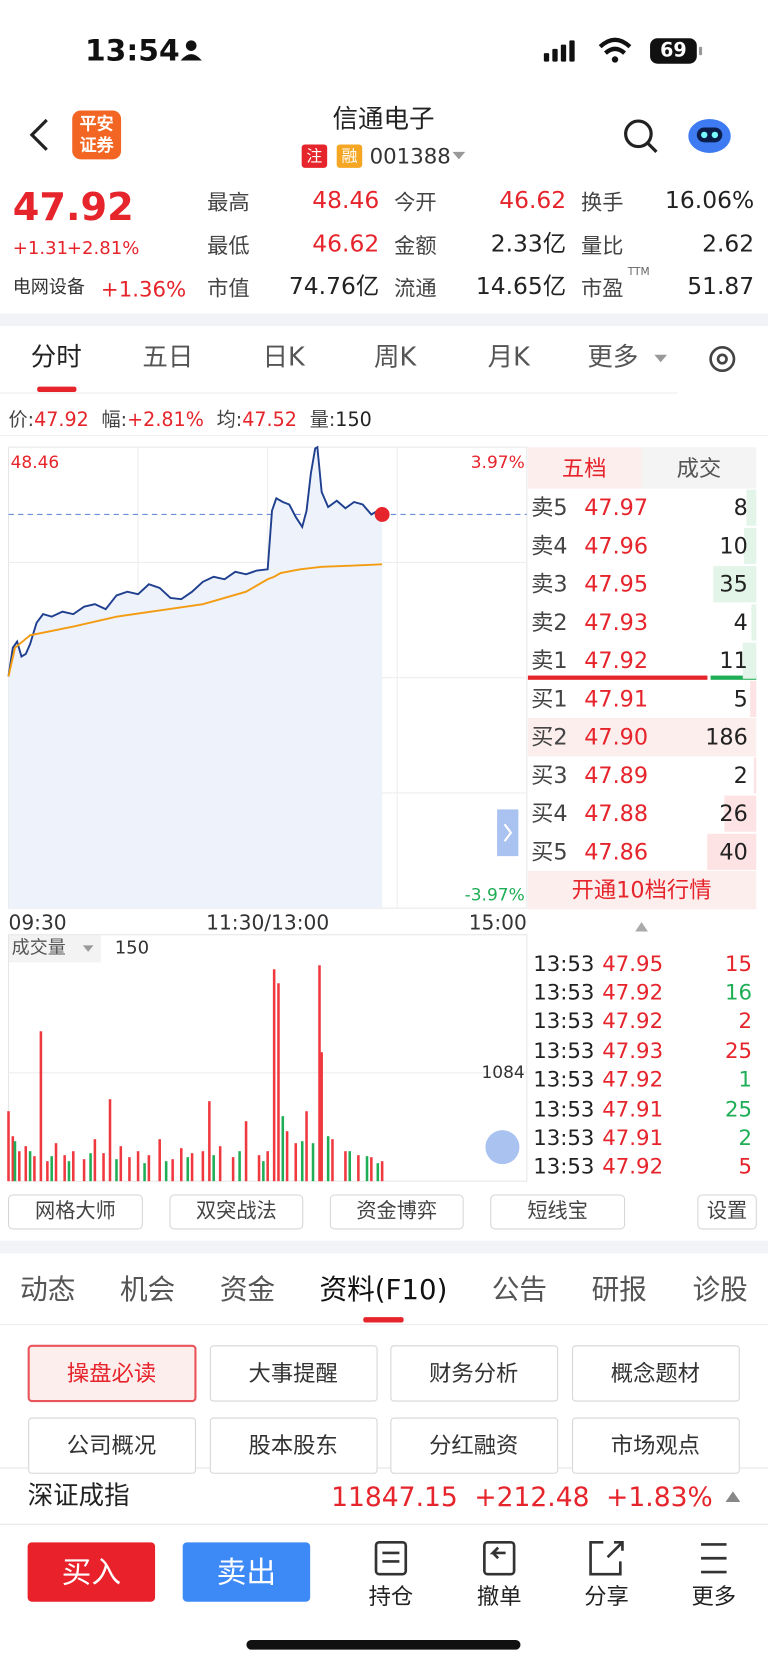 The image size is (768, 1666). I want to click on y-tick-label: 1084, so click(502, 1073).